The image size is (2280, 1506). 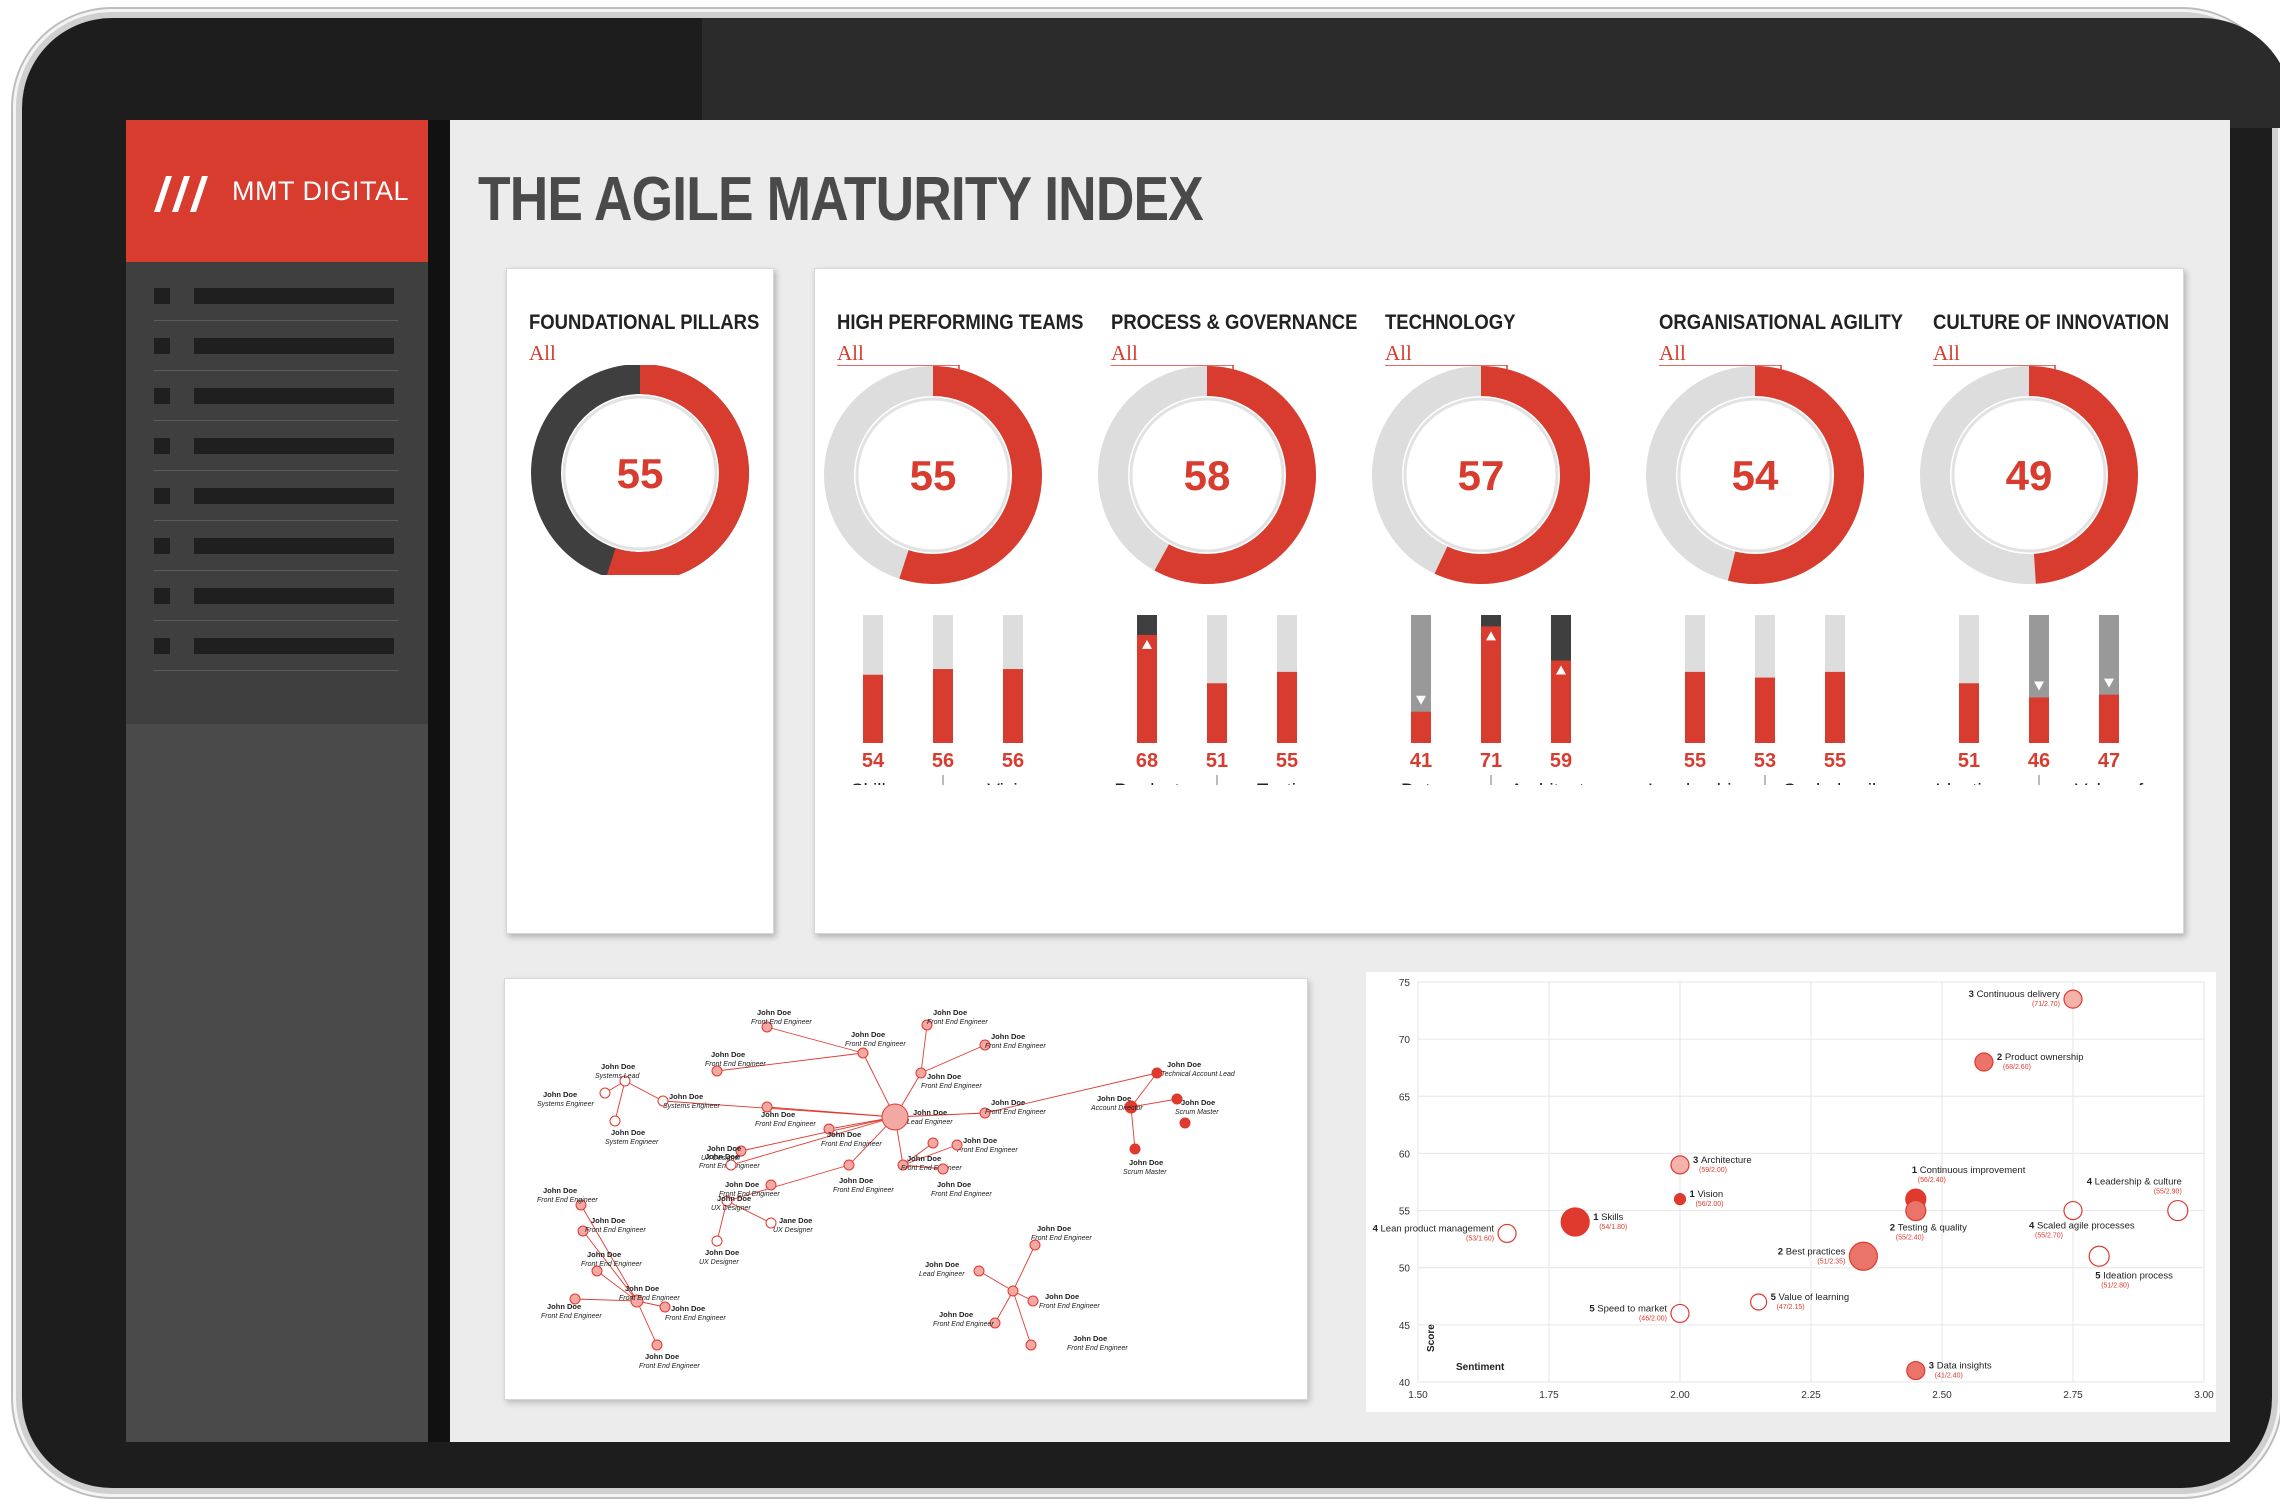 I want to click on network-person-role: Systems Lead, so click(x=617, y=1076).